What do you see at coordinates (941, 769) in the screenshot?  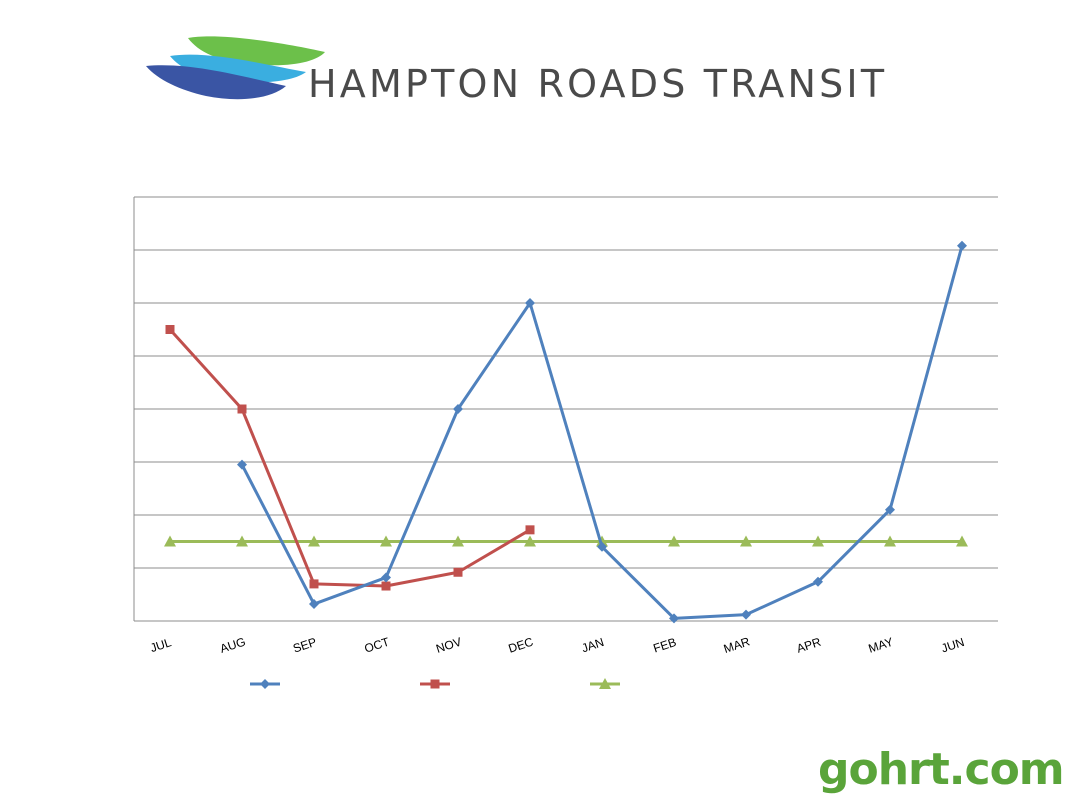 I see `footer-site-logo: gohrt.com` at bounding box center [941, 769].